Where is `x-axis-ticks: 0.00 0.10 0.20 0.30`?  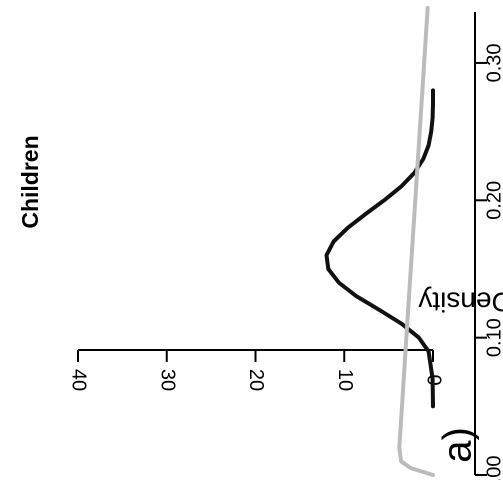 x-axis-ticks: 0.00 0.10 0.20 0.30 is located at coordinates (489, 261).